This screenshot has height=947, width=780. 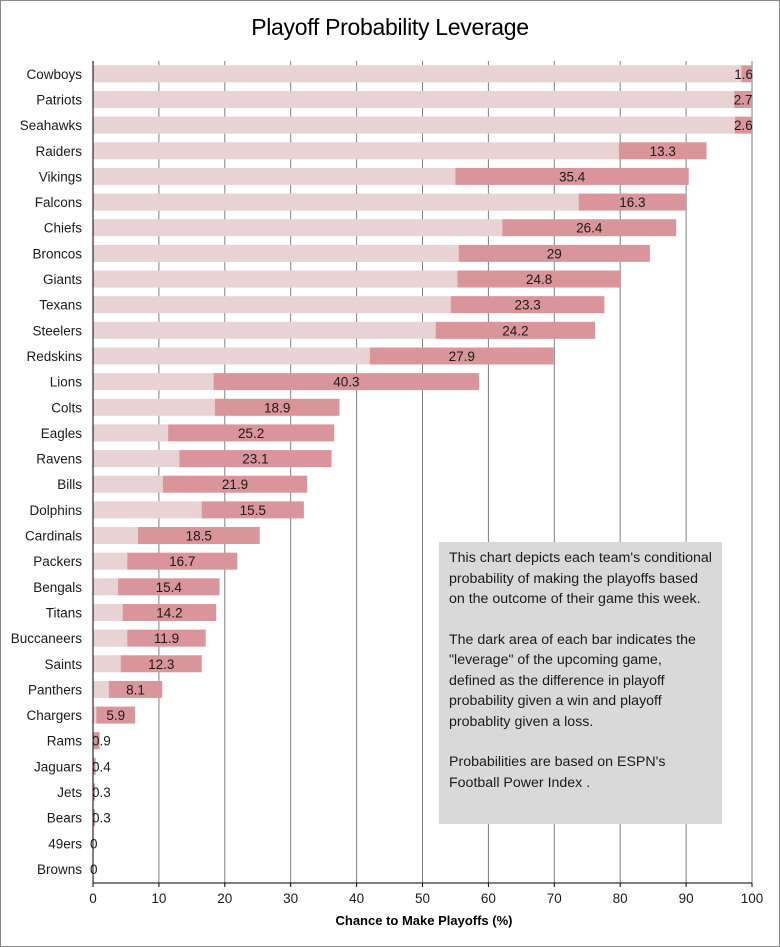 I want to click on value-label-titans: 14.2, so click(x=169, y=612).